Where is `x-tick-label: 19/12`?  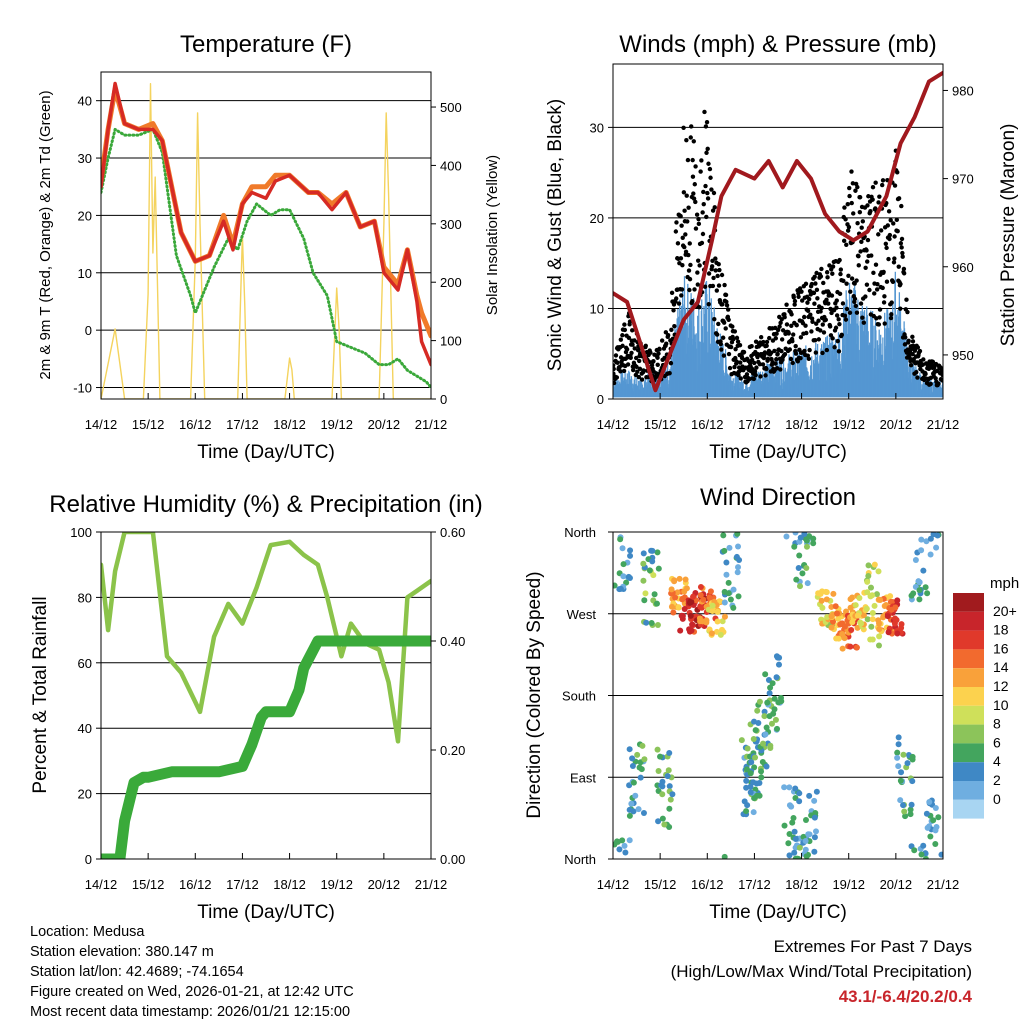
x-tick-label: 19/12 is located at coordinates (336, 884).